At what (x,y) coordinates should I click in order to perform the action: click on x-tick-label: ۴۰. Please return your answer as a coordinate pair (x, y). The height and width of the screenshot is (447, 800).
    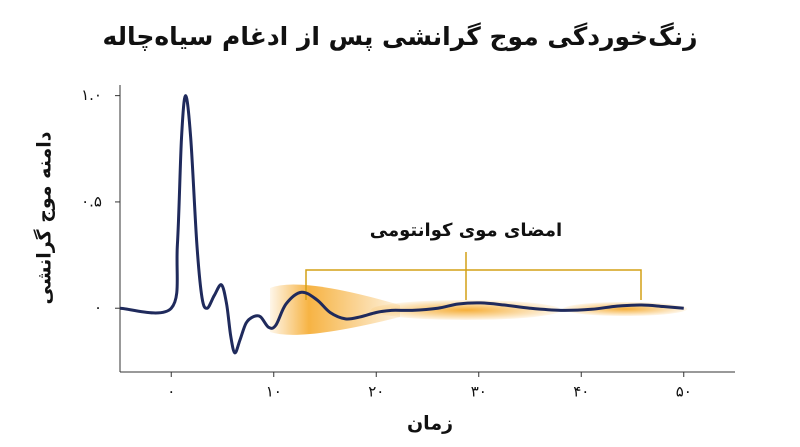
    Looking at the image, I should click on (581, 392).